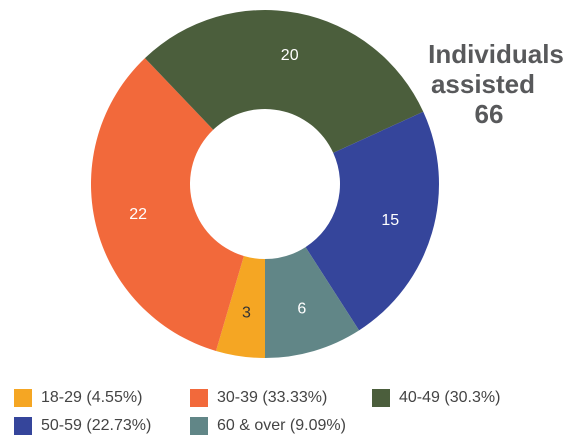  I want to click on slice-label: 3, so click(246, 312).